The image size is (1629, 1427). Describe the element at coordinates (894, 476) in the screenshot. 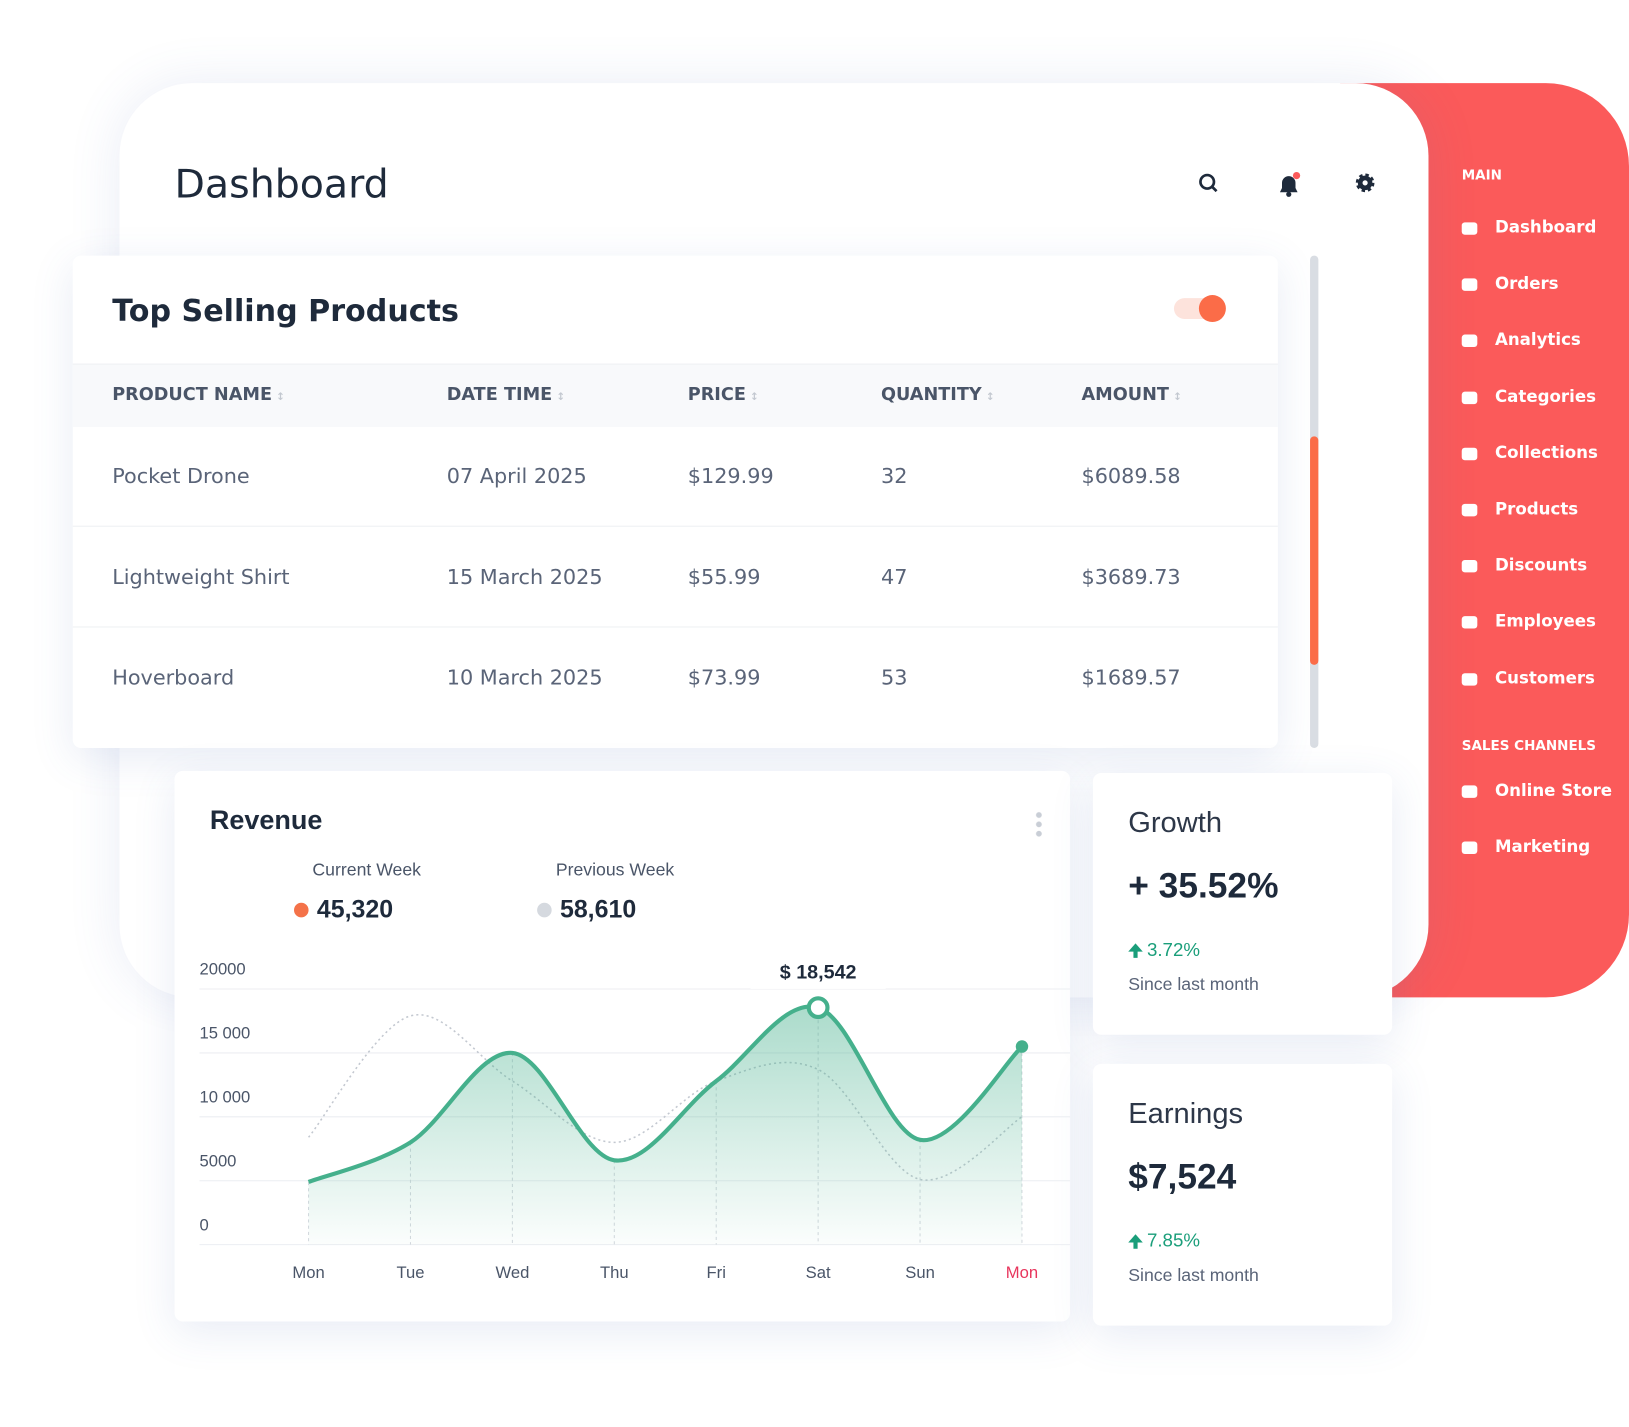

I see `table-cell: 32` at that location.